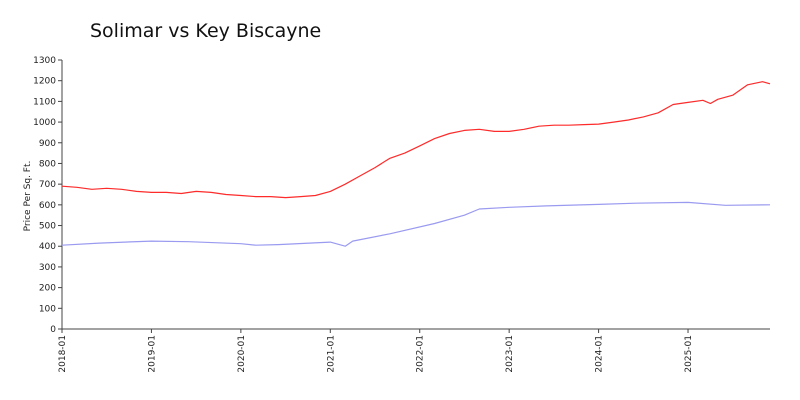  What do you see at coordinates (44, 102) in the screenshot?
I see `y-tick-label: 1100` at bounding box center [44, 102].